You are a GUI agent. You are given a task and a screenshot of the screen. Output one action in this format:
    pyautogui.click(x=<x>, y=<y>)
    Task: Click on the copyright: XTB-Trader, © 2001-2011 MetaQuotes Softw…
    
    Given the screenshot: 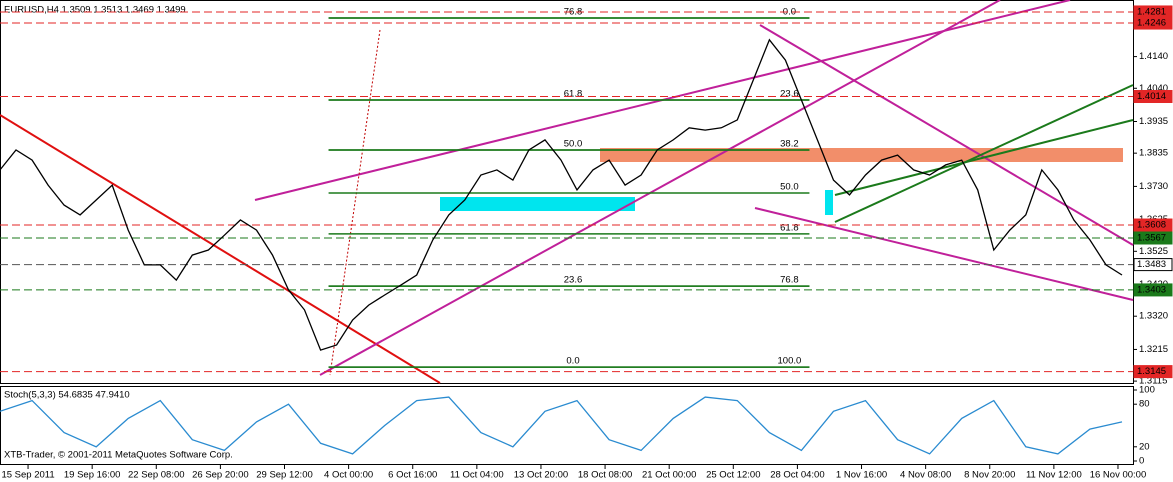 What is the action you would take?
    pyautogui.click(x=118, y=455)
    